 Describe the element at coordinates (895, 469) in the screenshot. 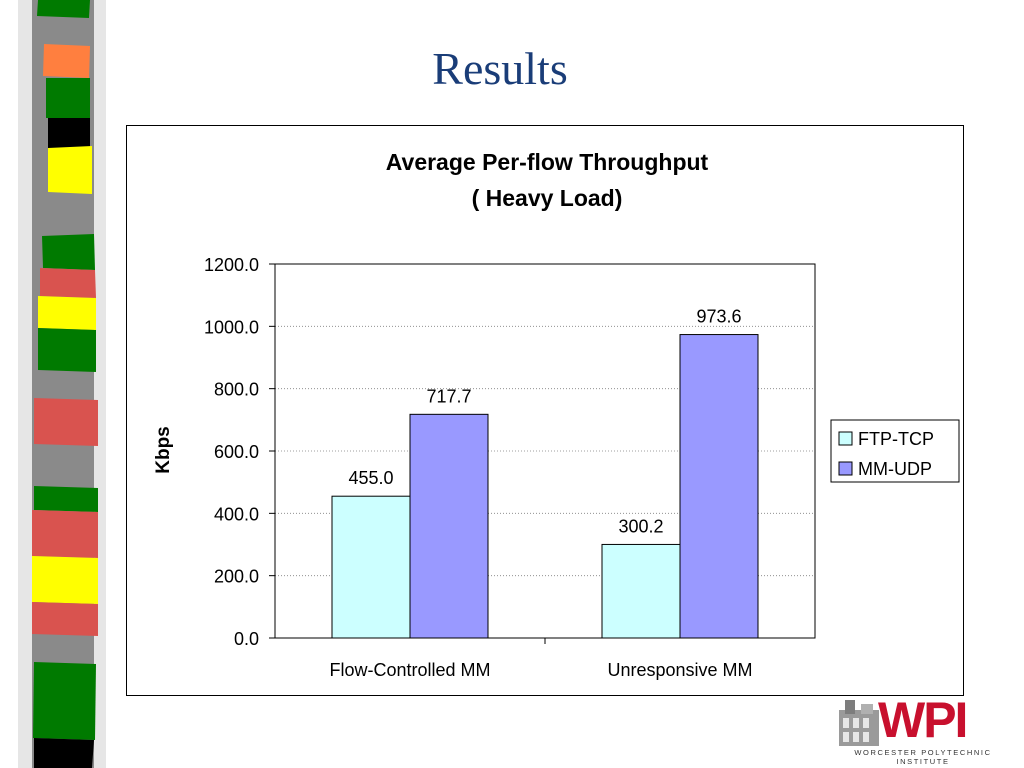

I see `legend-label: MM-UDP` at that location.